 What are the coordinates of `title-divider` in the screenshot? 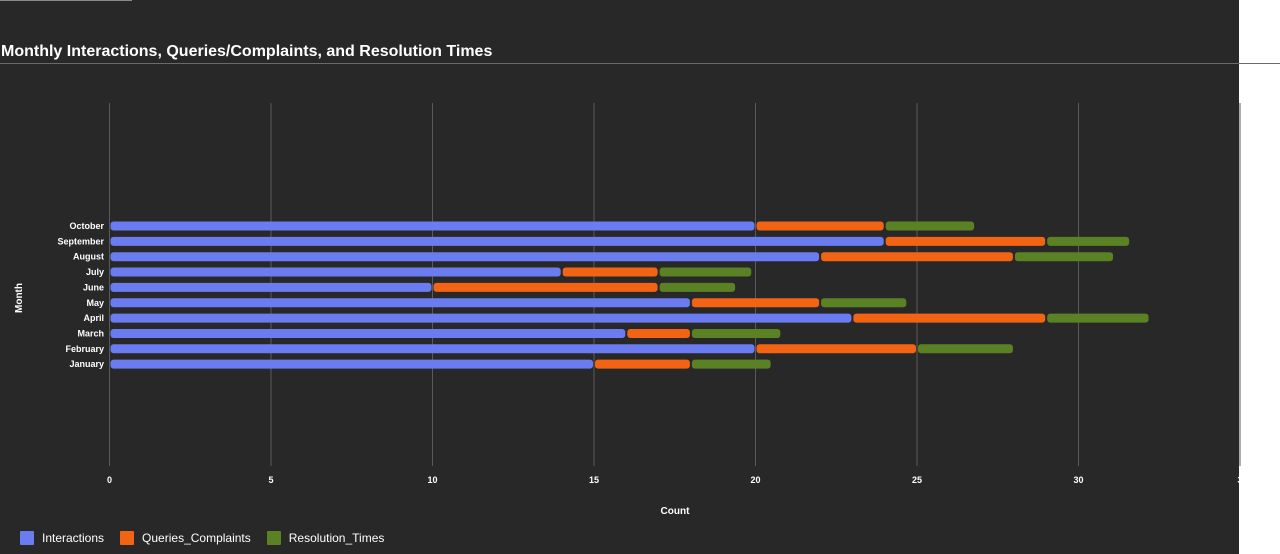 It's located at (640, 63).